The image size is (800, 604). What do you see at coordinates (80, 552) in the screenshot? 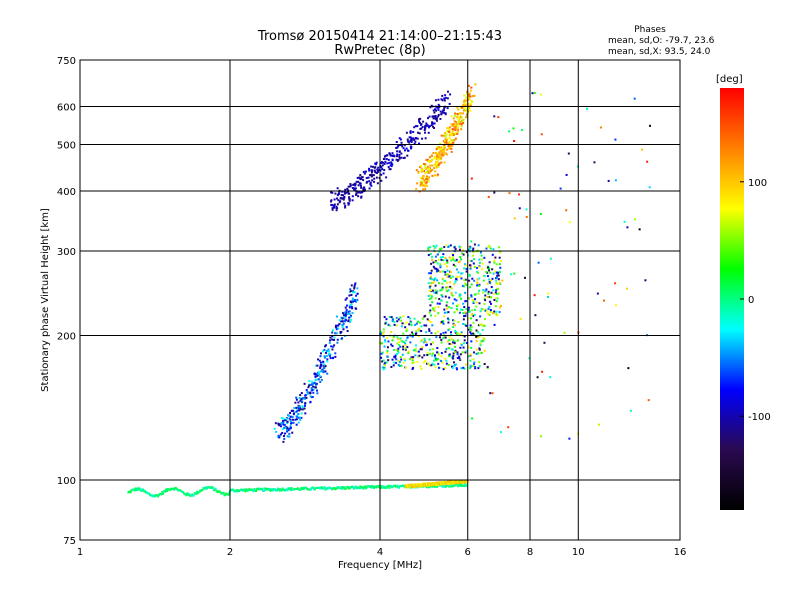
I see `x-tick-label: 1` at bounding box center [80, 552].